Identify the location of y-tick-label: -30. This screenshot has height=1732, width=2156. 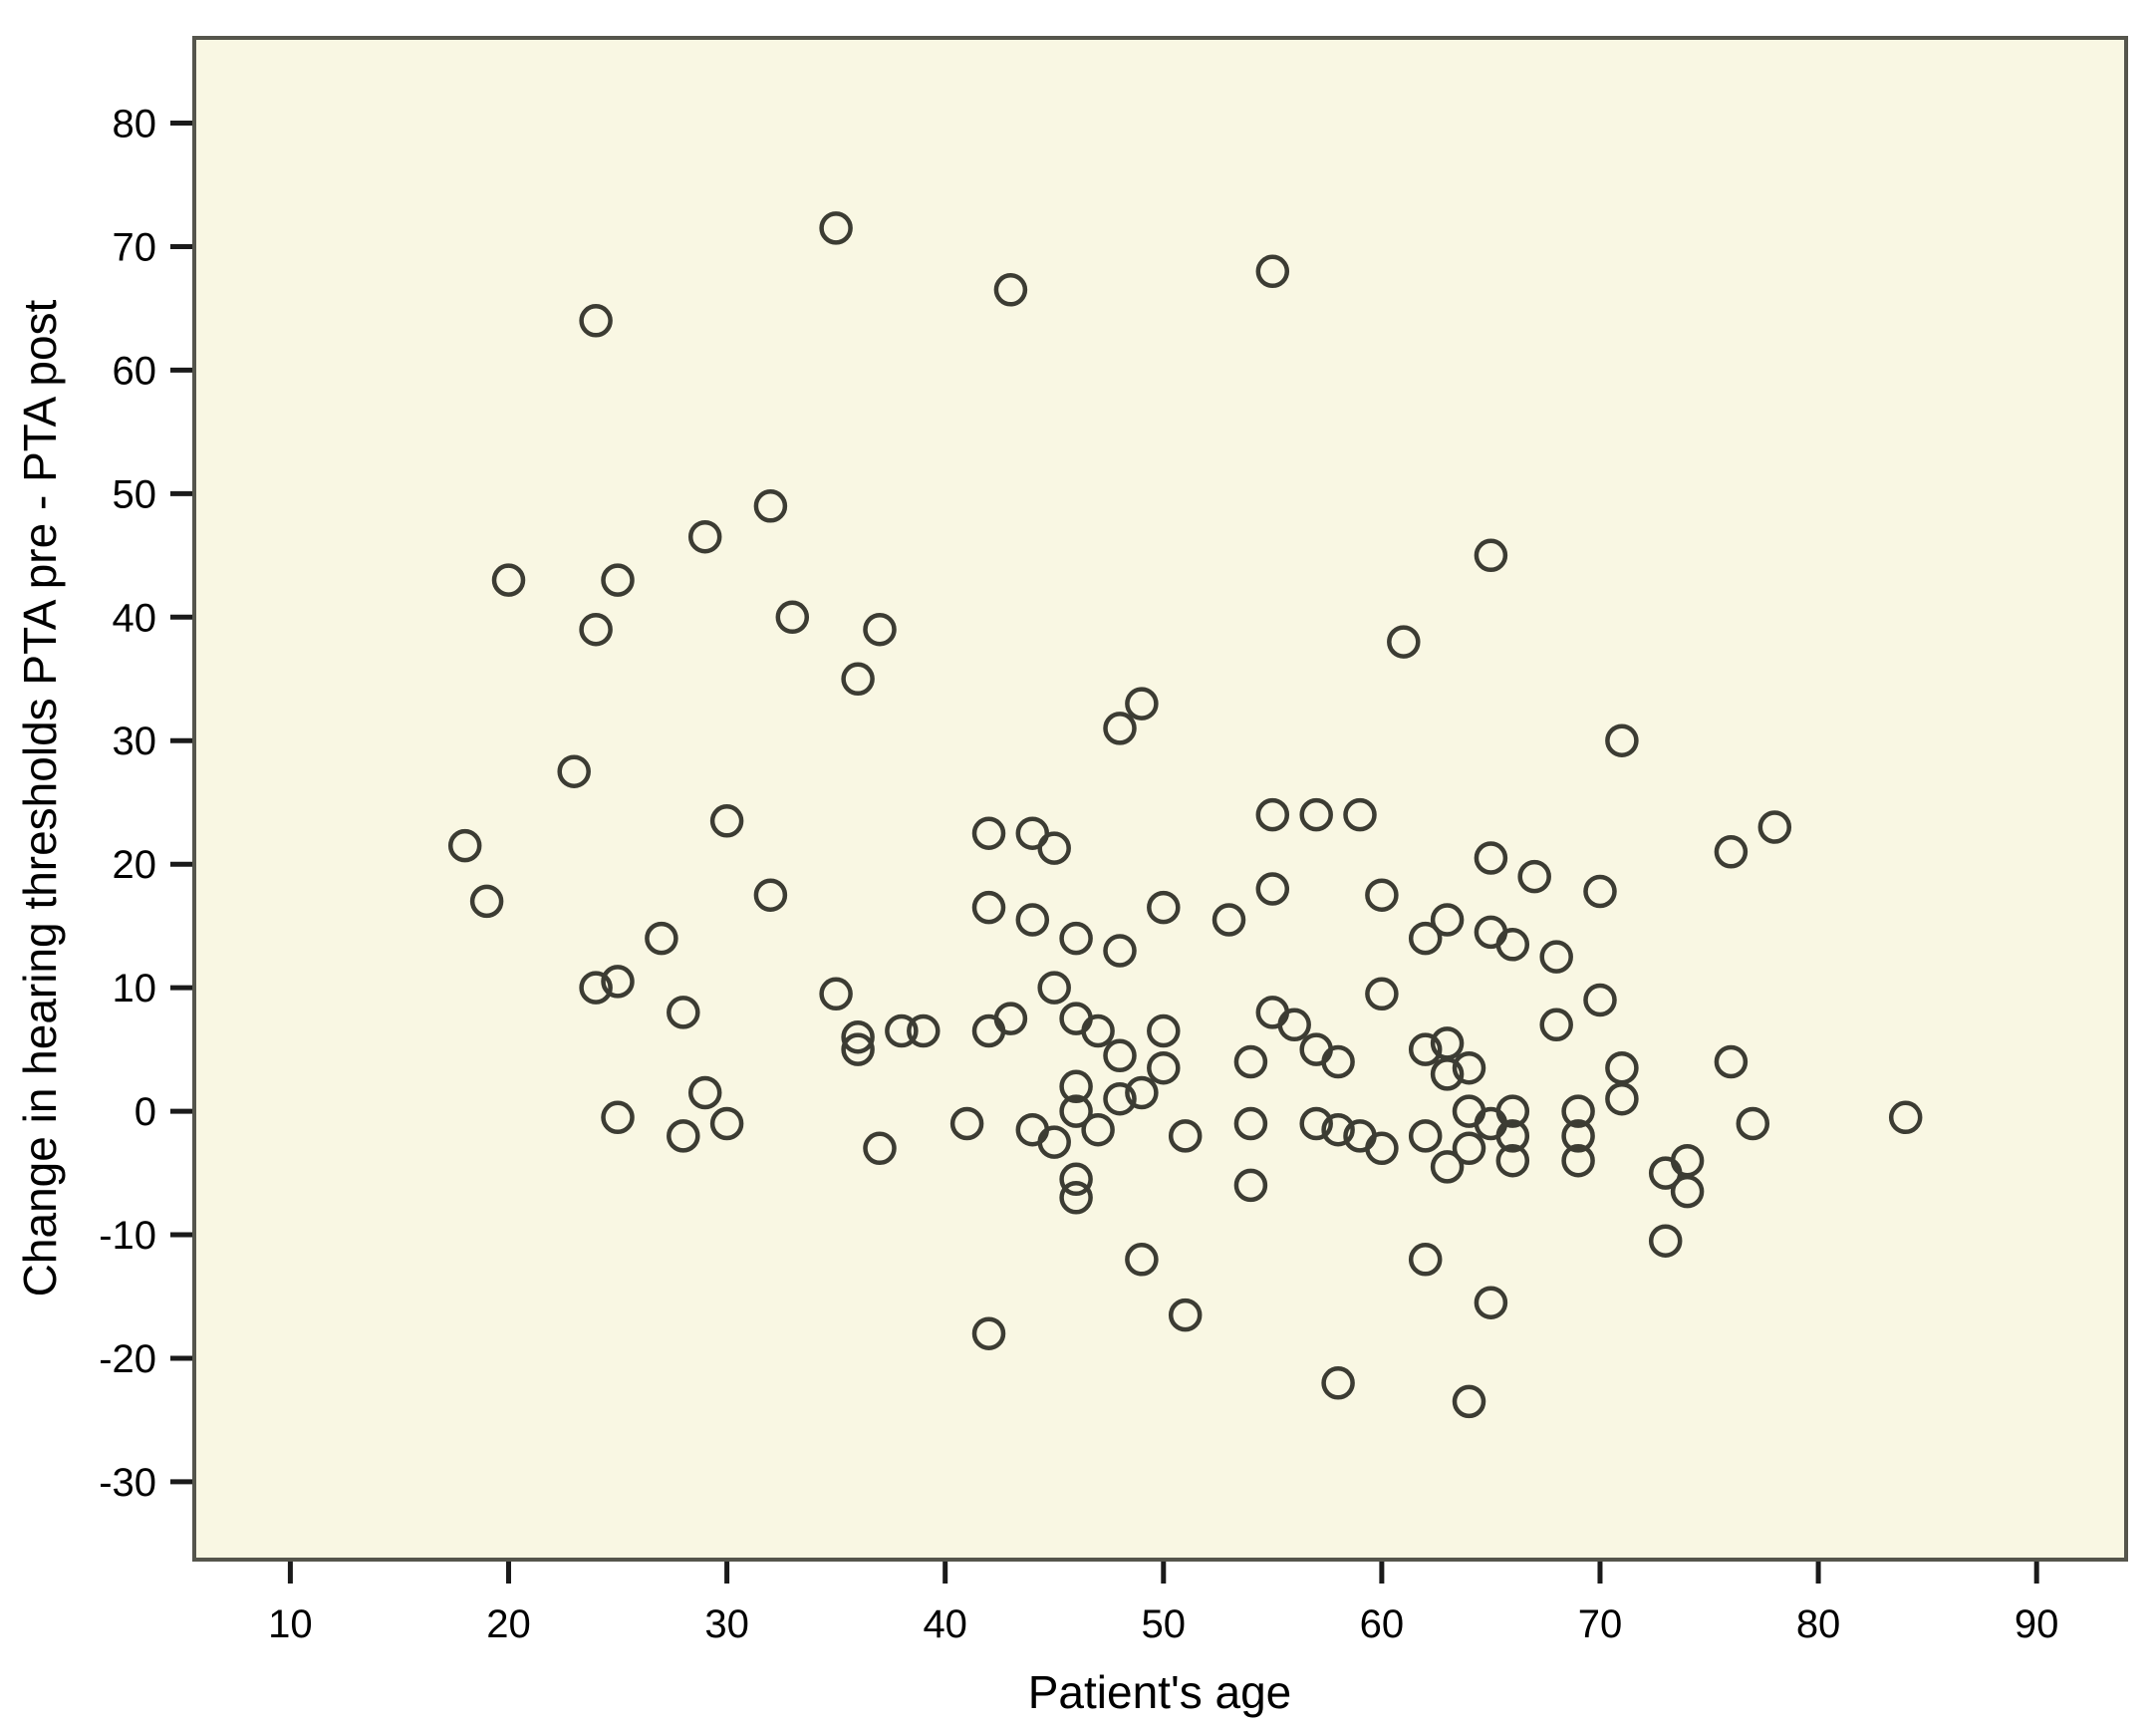
(127, 1483).